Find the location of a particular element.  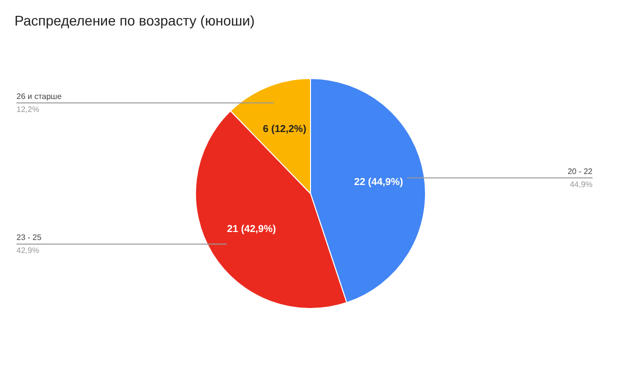

data-label: 21 (42,9%) is located at coordinates (251, 229).